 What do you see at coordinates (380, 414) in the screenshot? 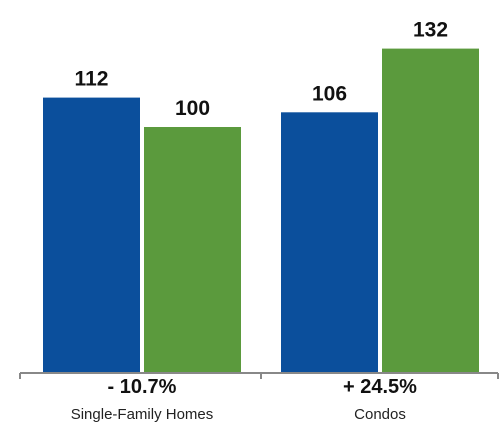
I see `category-label-1: Condos` at bounding box center [380, 414].